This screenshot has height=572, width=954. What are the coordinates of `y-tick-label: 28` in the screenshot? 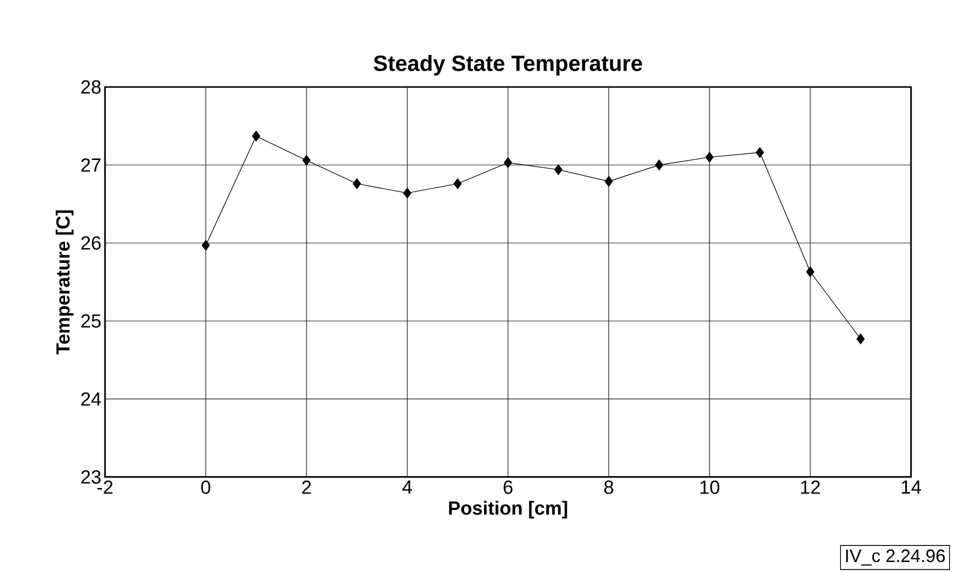 It's located at (91, 87).